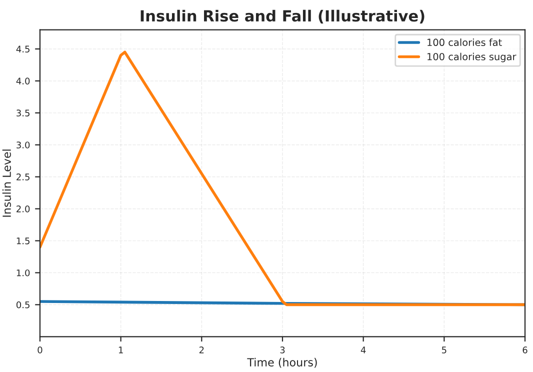 The image size is (533, 372). I want to click on y-tick-label: 1.5, so click(23, 241).